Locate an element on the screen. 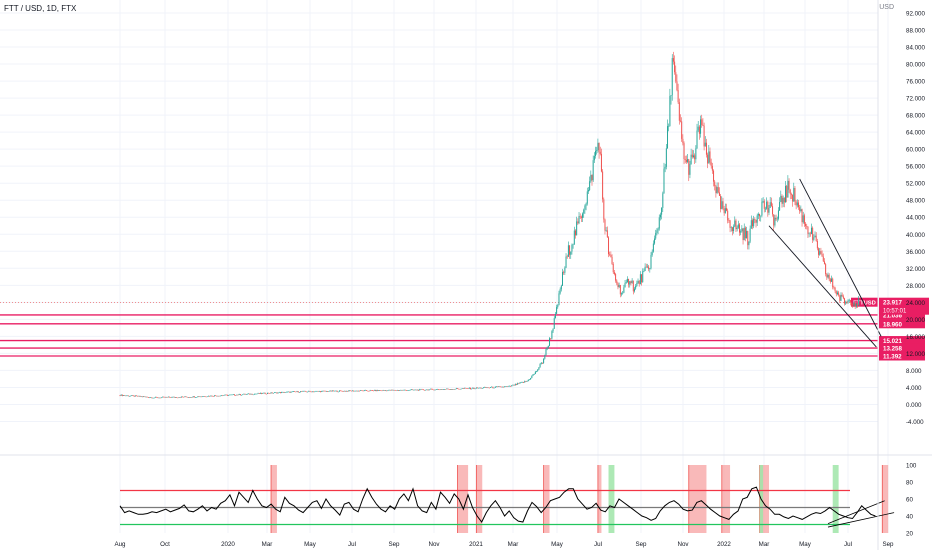  level-price-tag is located at coordinates (902, 341).